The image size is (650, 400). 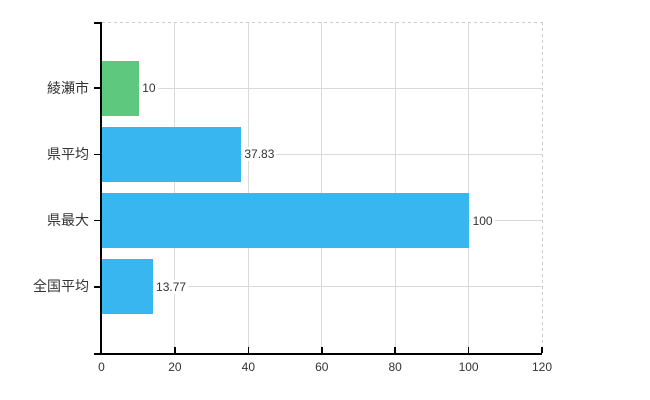 What do you see at coordinates (101, 367) in the screenshot?
I see `x-tick-label: 0` at bounding box center [101, 367].